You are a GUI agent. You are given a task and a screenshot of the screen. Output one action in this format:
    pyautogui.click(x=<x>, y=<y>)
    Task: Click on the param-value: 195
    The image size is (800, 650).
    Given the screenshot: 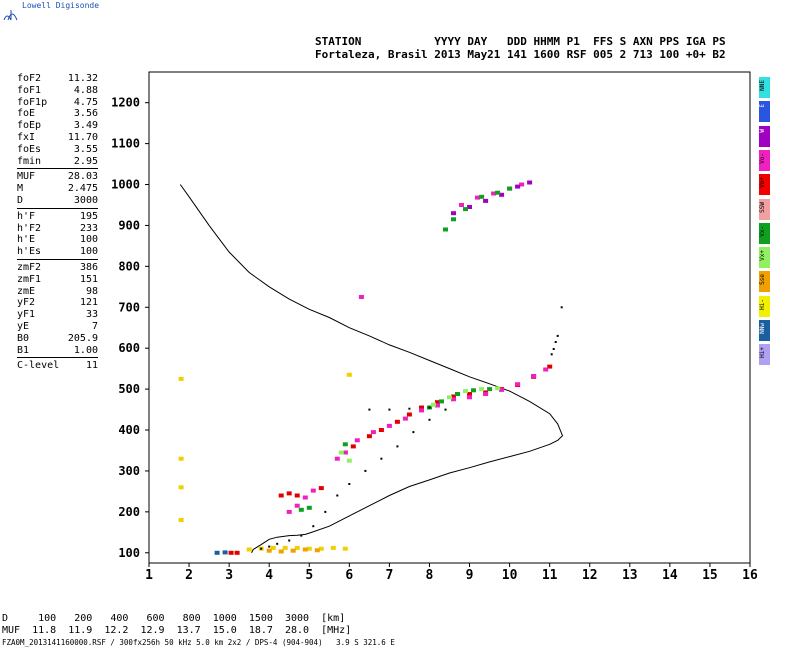 What is the action you would take?
    pyautogui.click(x=88, y=216)
    